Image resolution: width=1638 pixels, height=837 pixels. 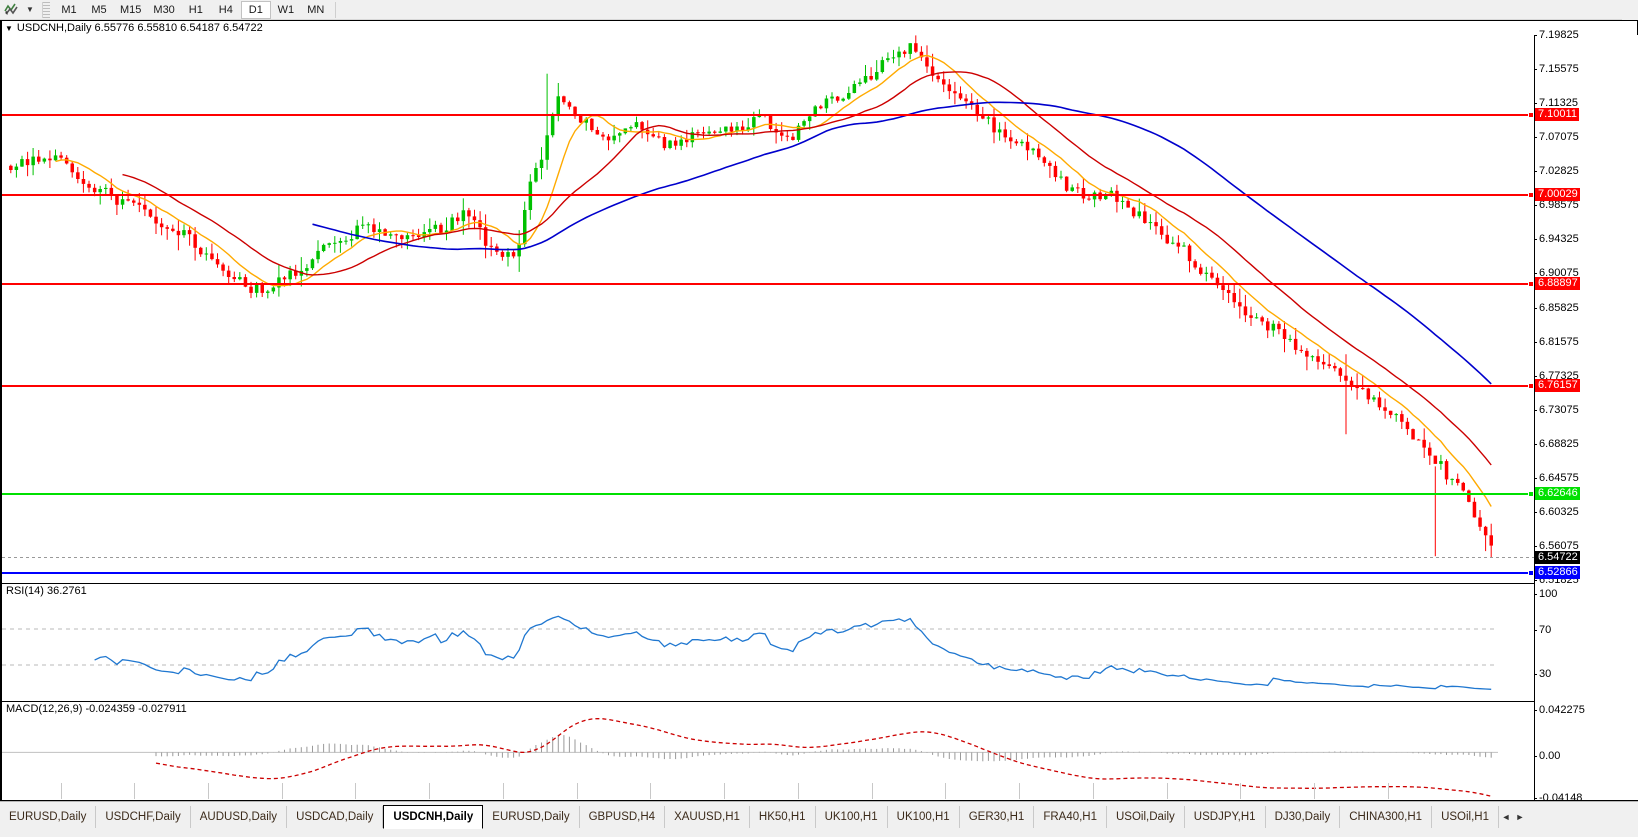 What do you see at coordinates (1556, 443) in the screenshot?
I see `price-tick-label: 6.68825` at bounding box center [1556, 443].